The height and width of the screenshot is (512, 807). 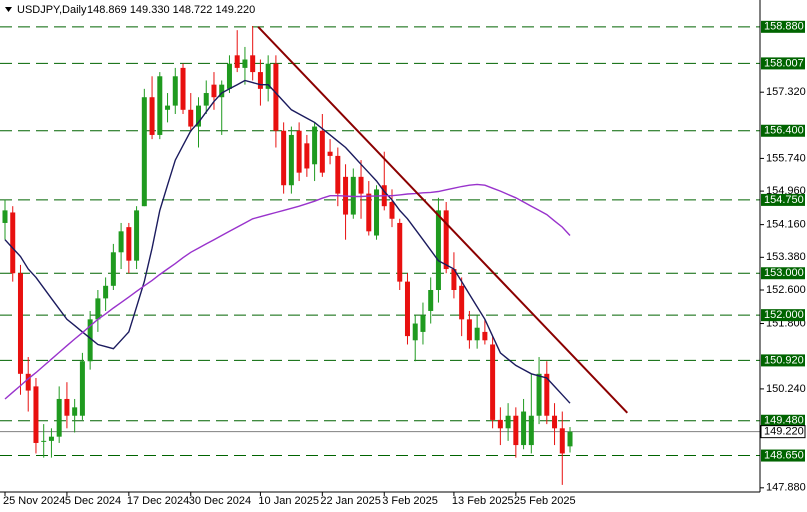 I want to click on y-tick-label: 152.600, so click(x=786, y=290).